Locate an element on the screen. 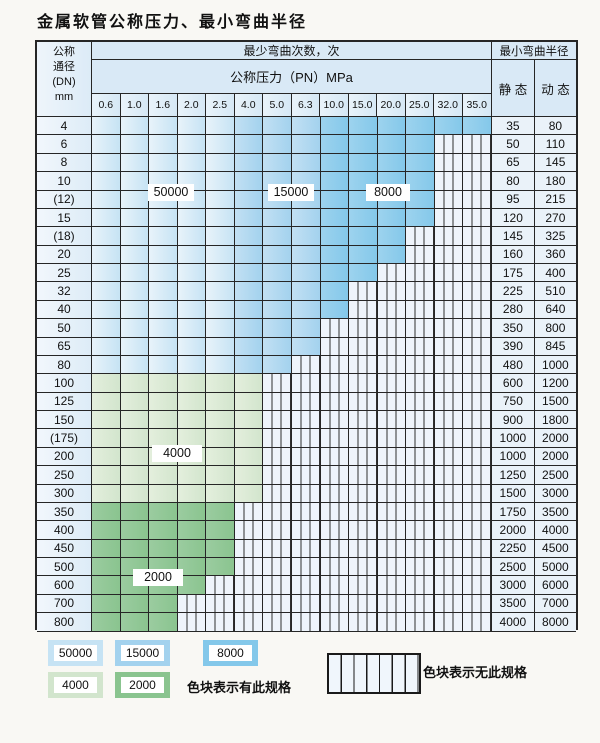 The image size is (600, 743). region-label-2000: 2000 is located at coordinates (158, 577).